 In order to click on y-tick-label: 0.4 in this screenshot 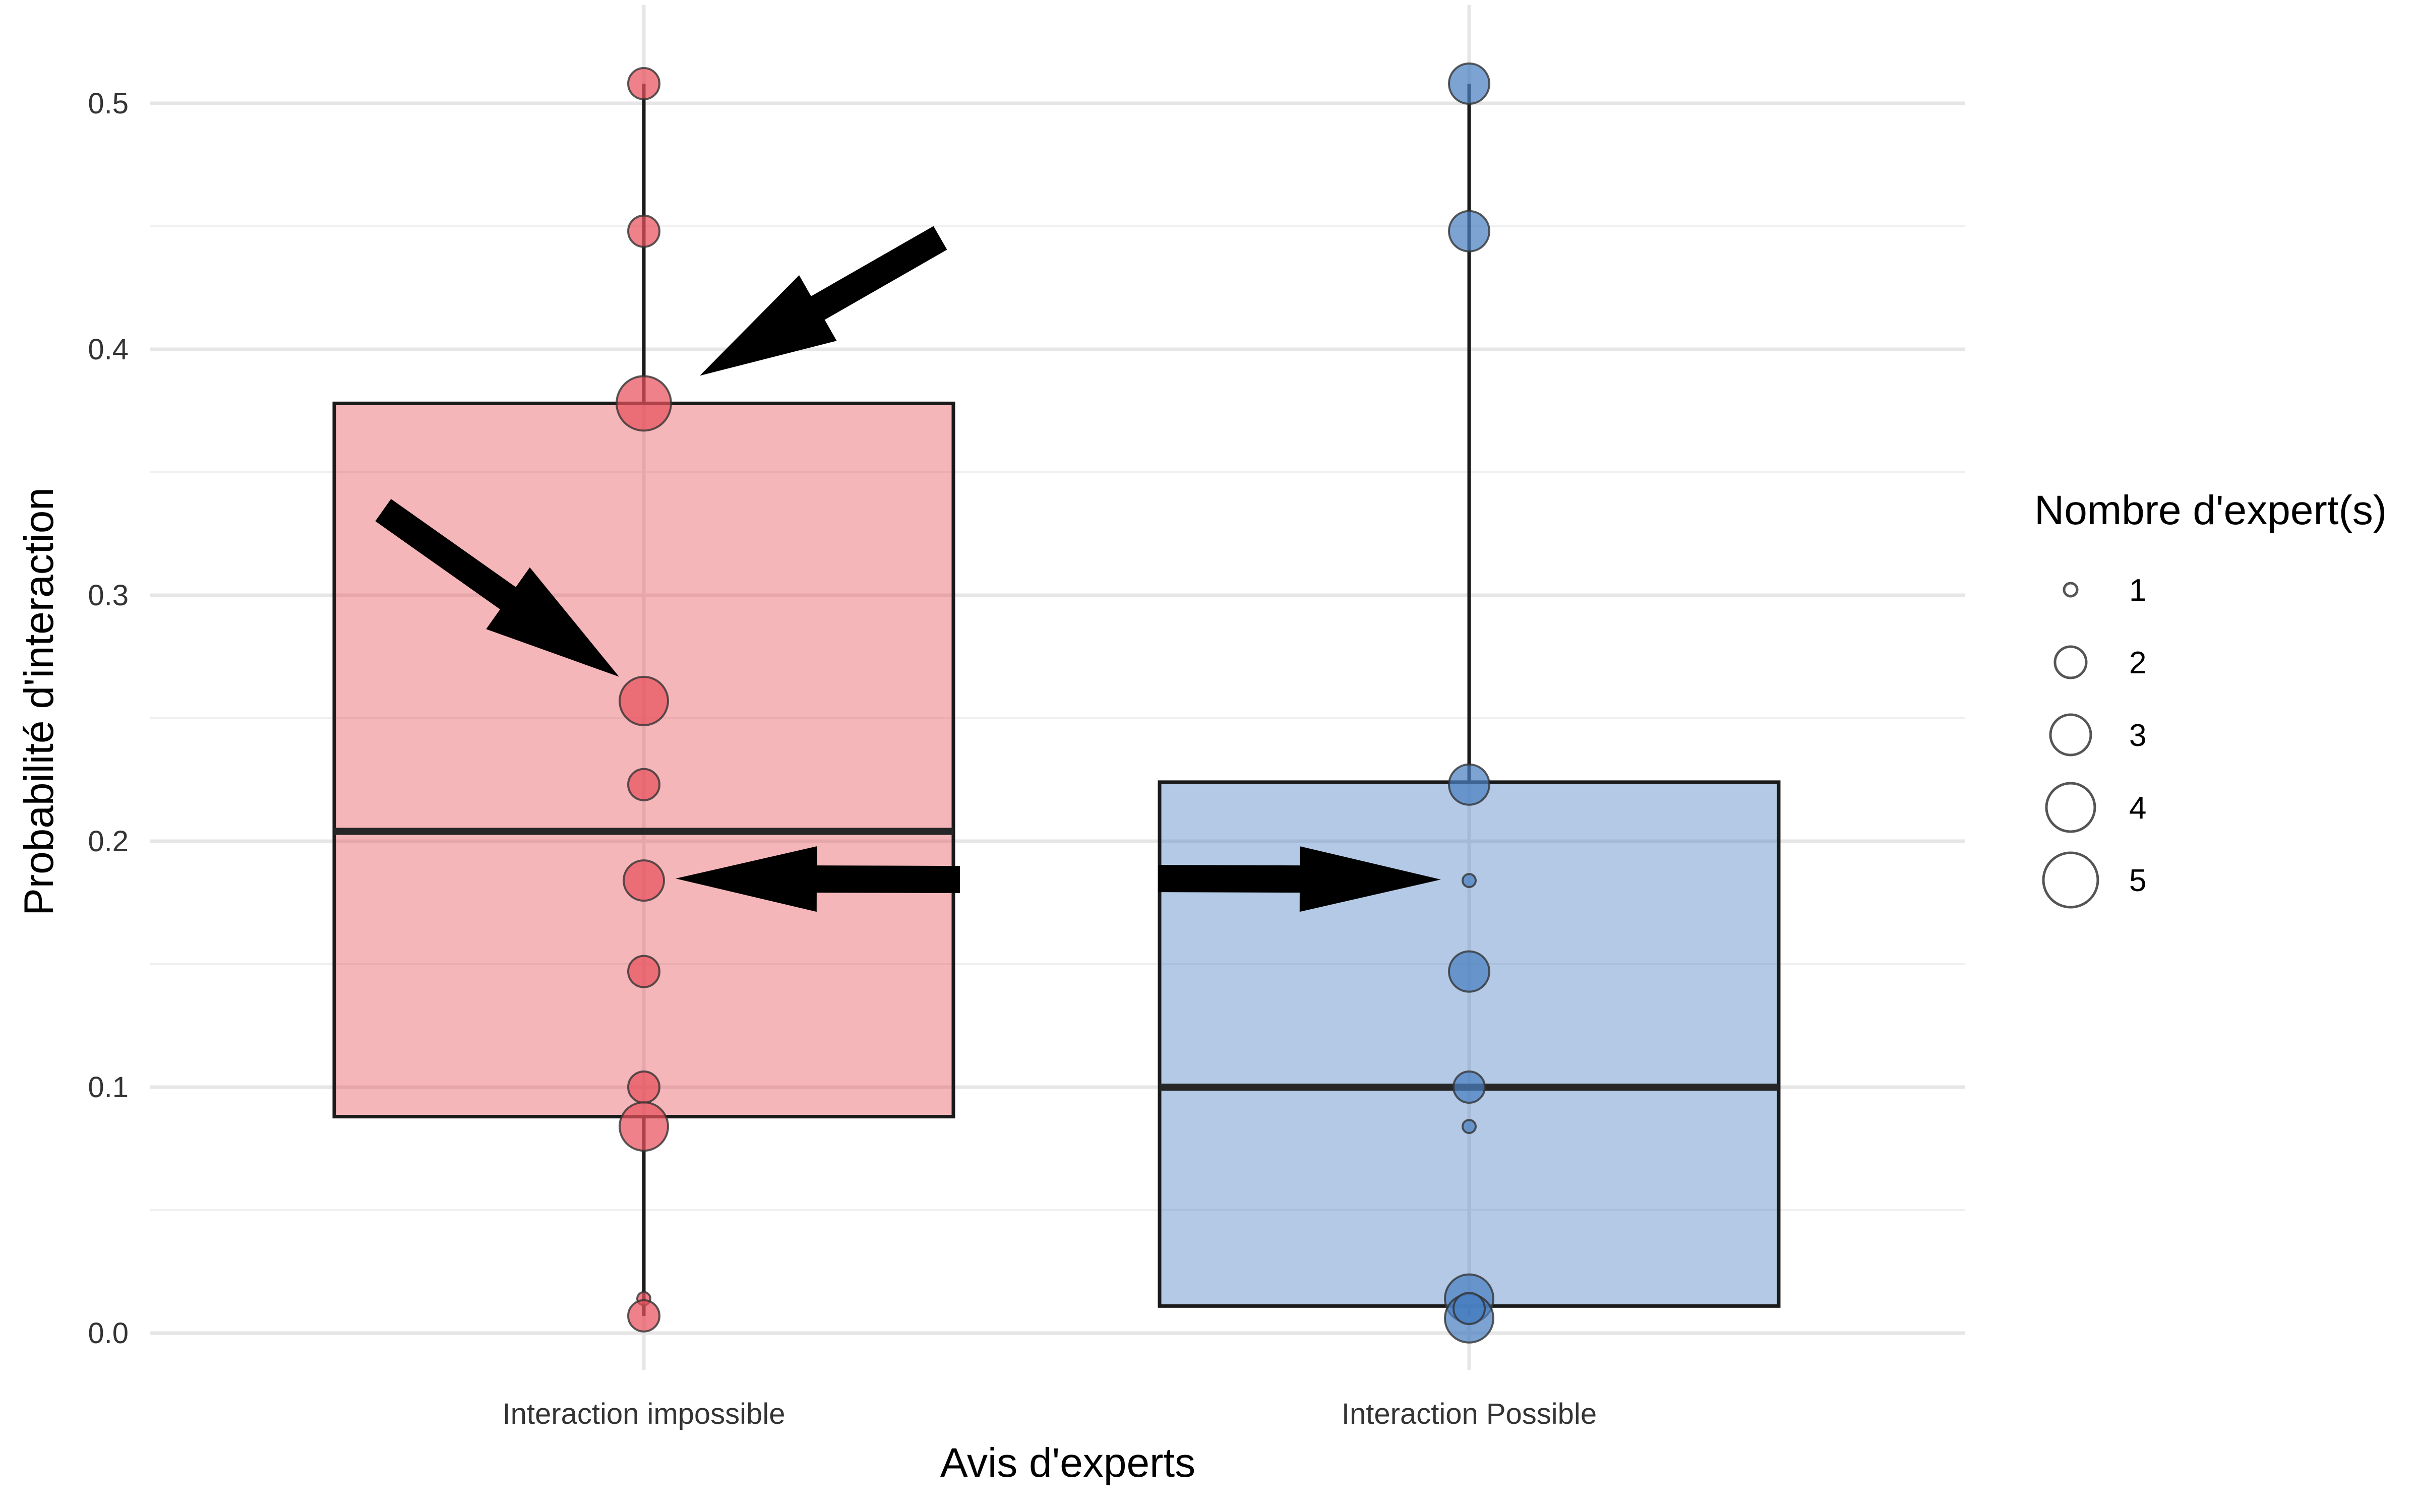, I will do `click(108, 349)`.